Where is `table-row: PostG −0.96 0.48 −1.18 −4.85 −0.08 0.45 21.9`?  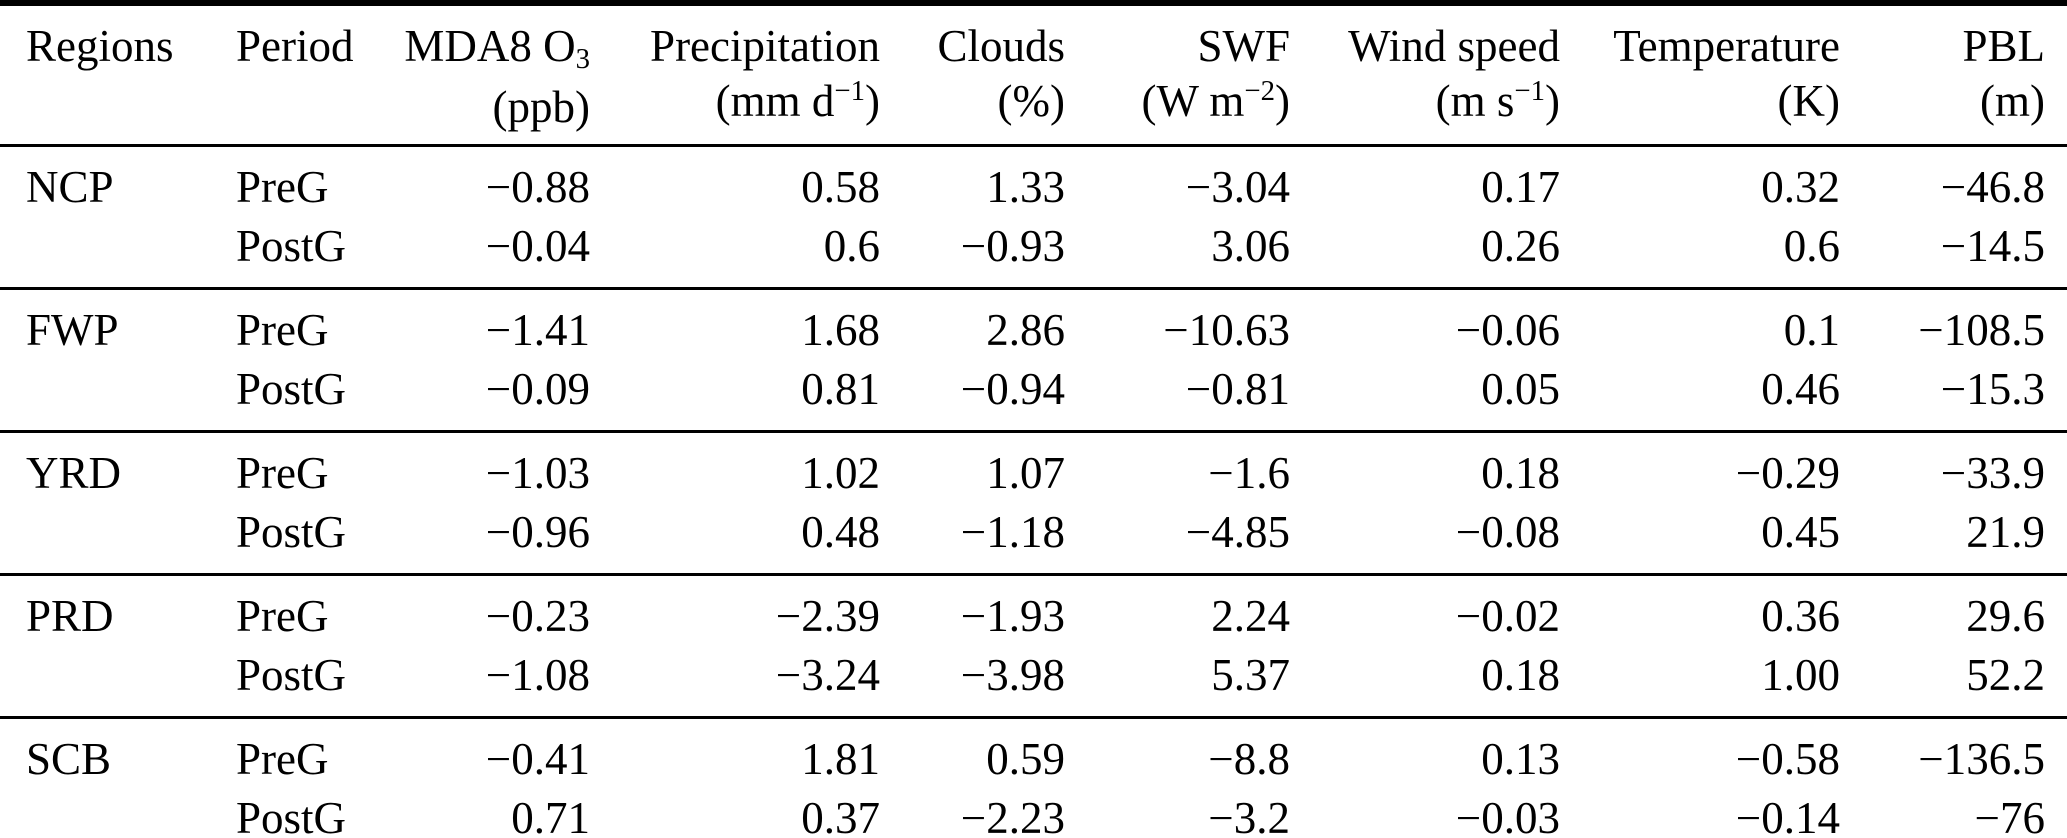
table-row: PostG −0.96 0.48 −1.18 −4.85 −0.08 0.45 21.9 is located at coordinates (1033, 539).